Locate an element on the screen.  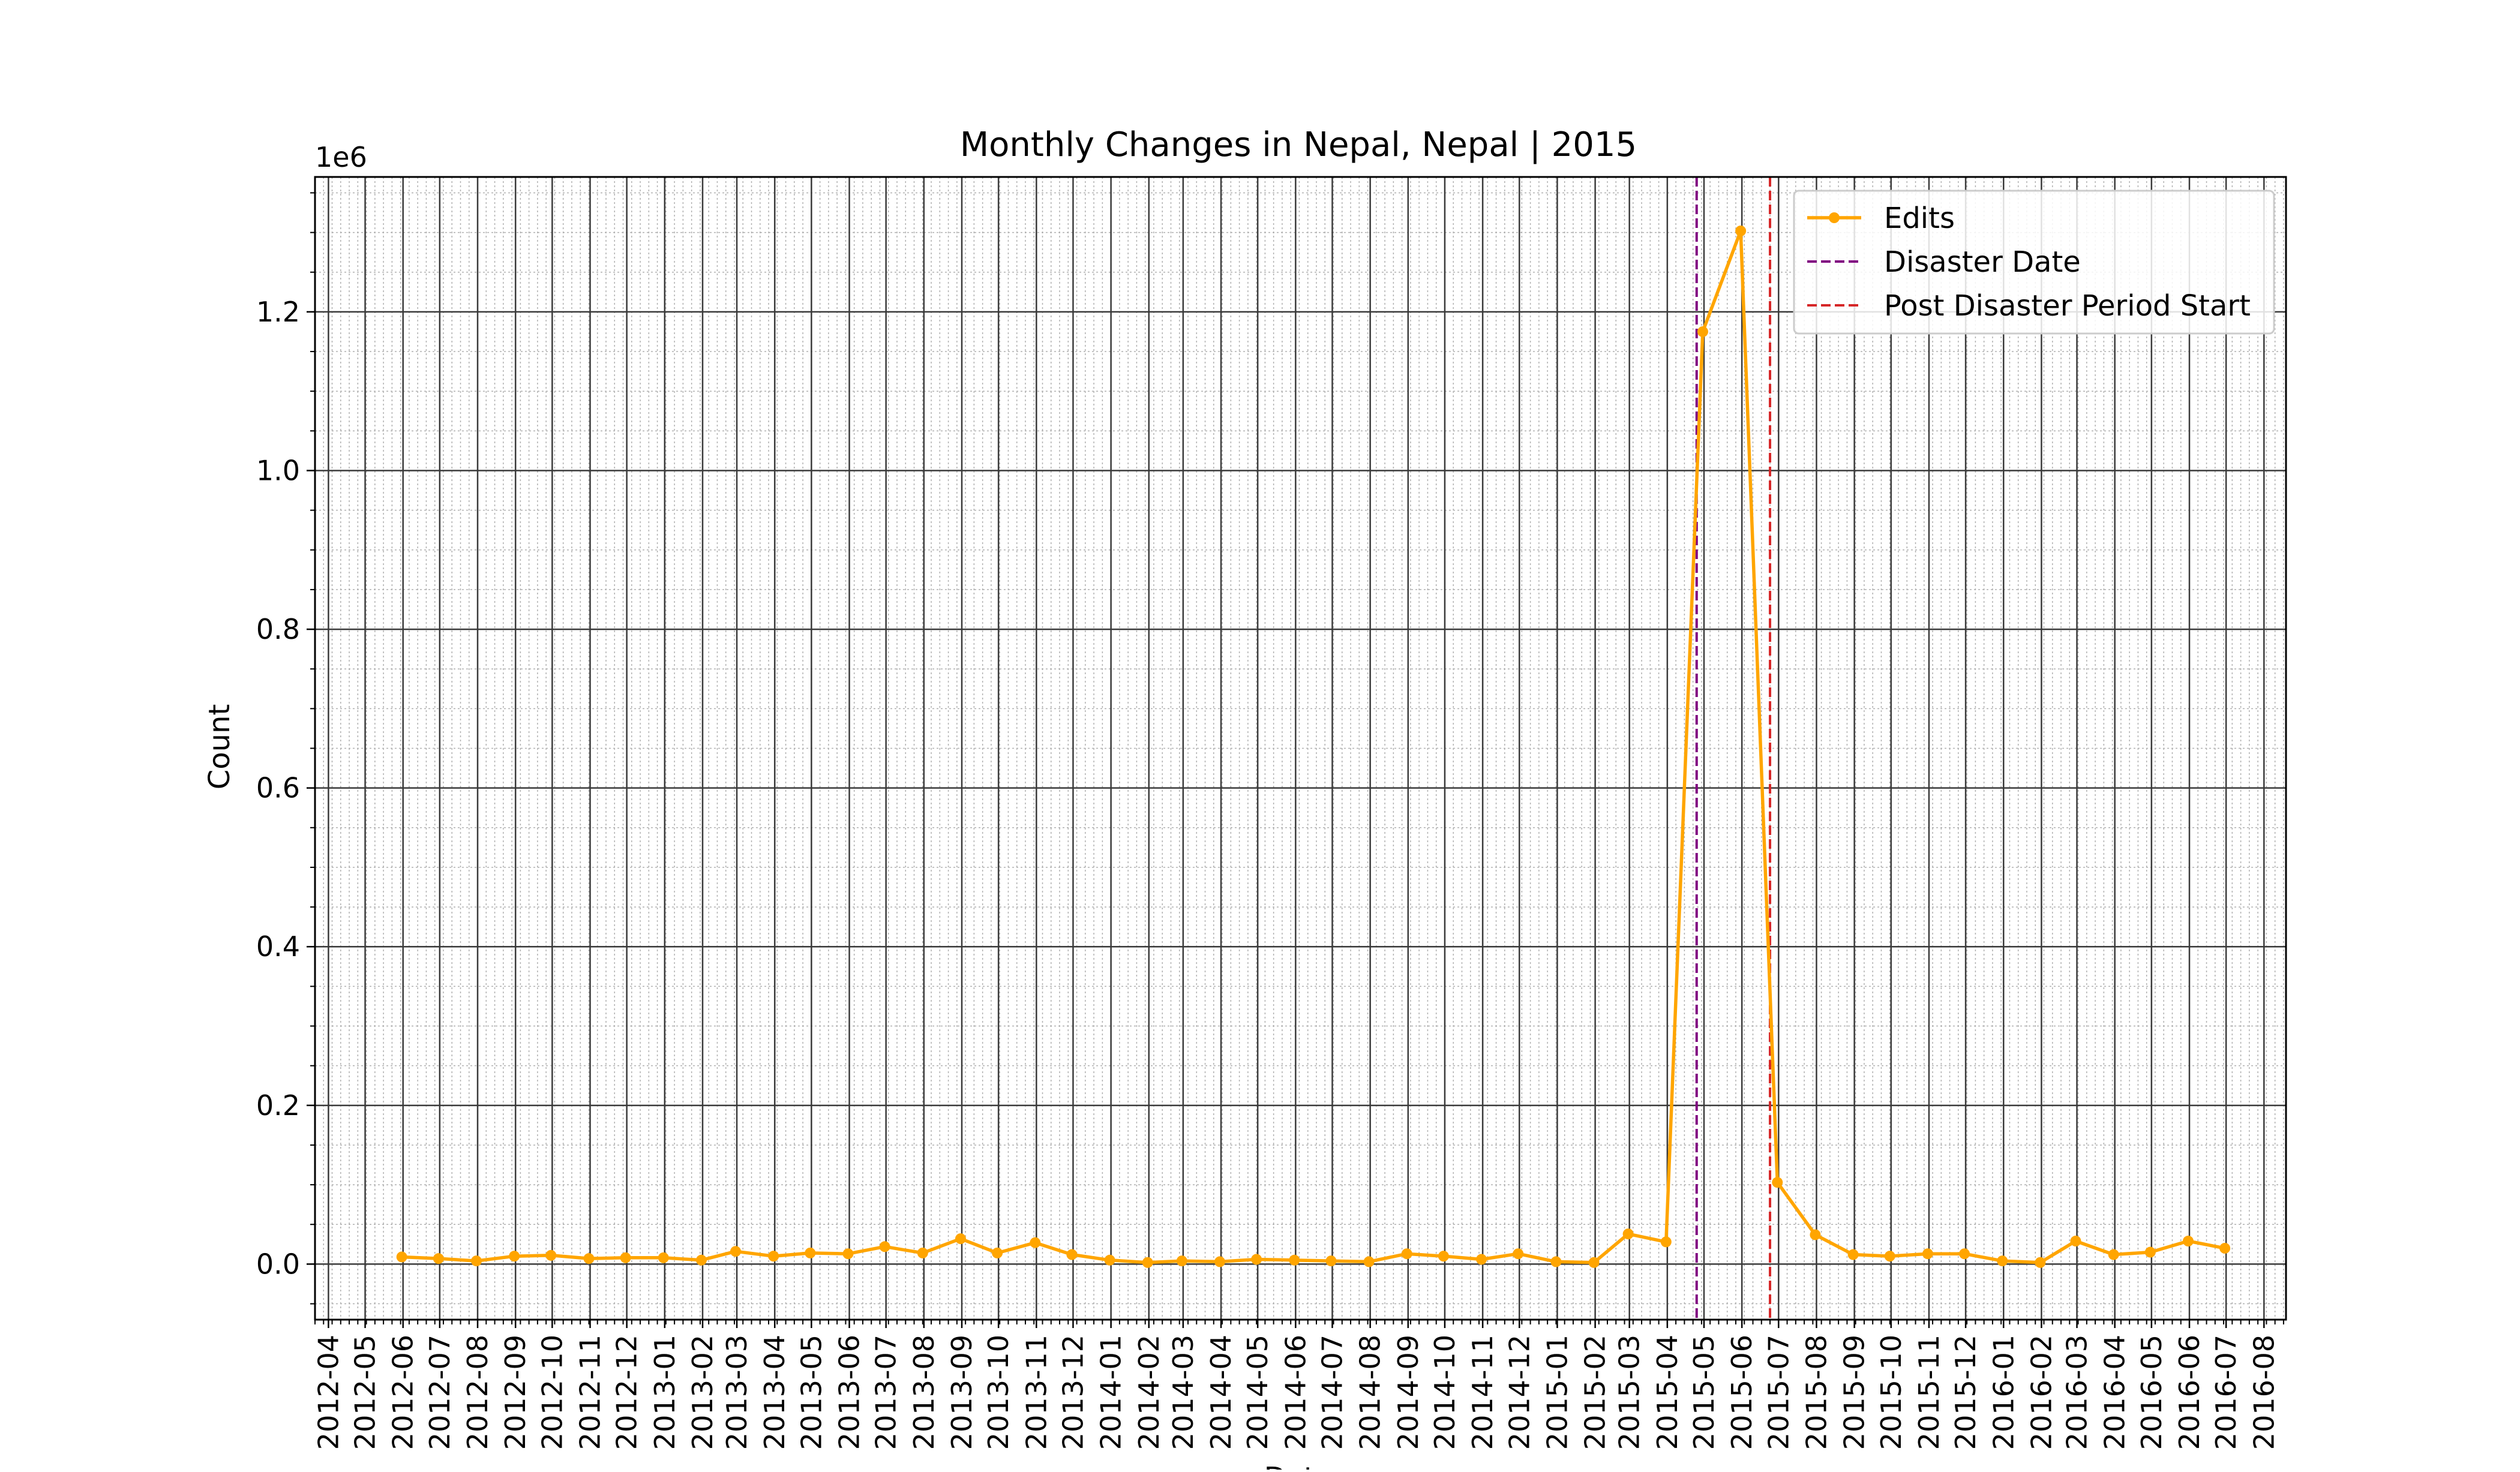
x-tick-label: 2016-03 is located at coordinates (2077, 1392).